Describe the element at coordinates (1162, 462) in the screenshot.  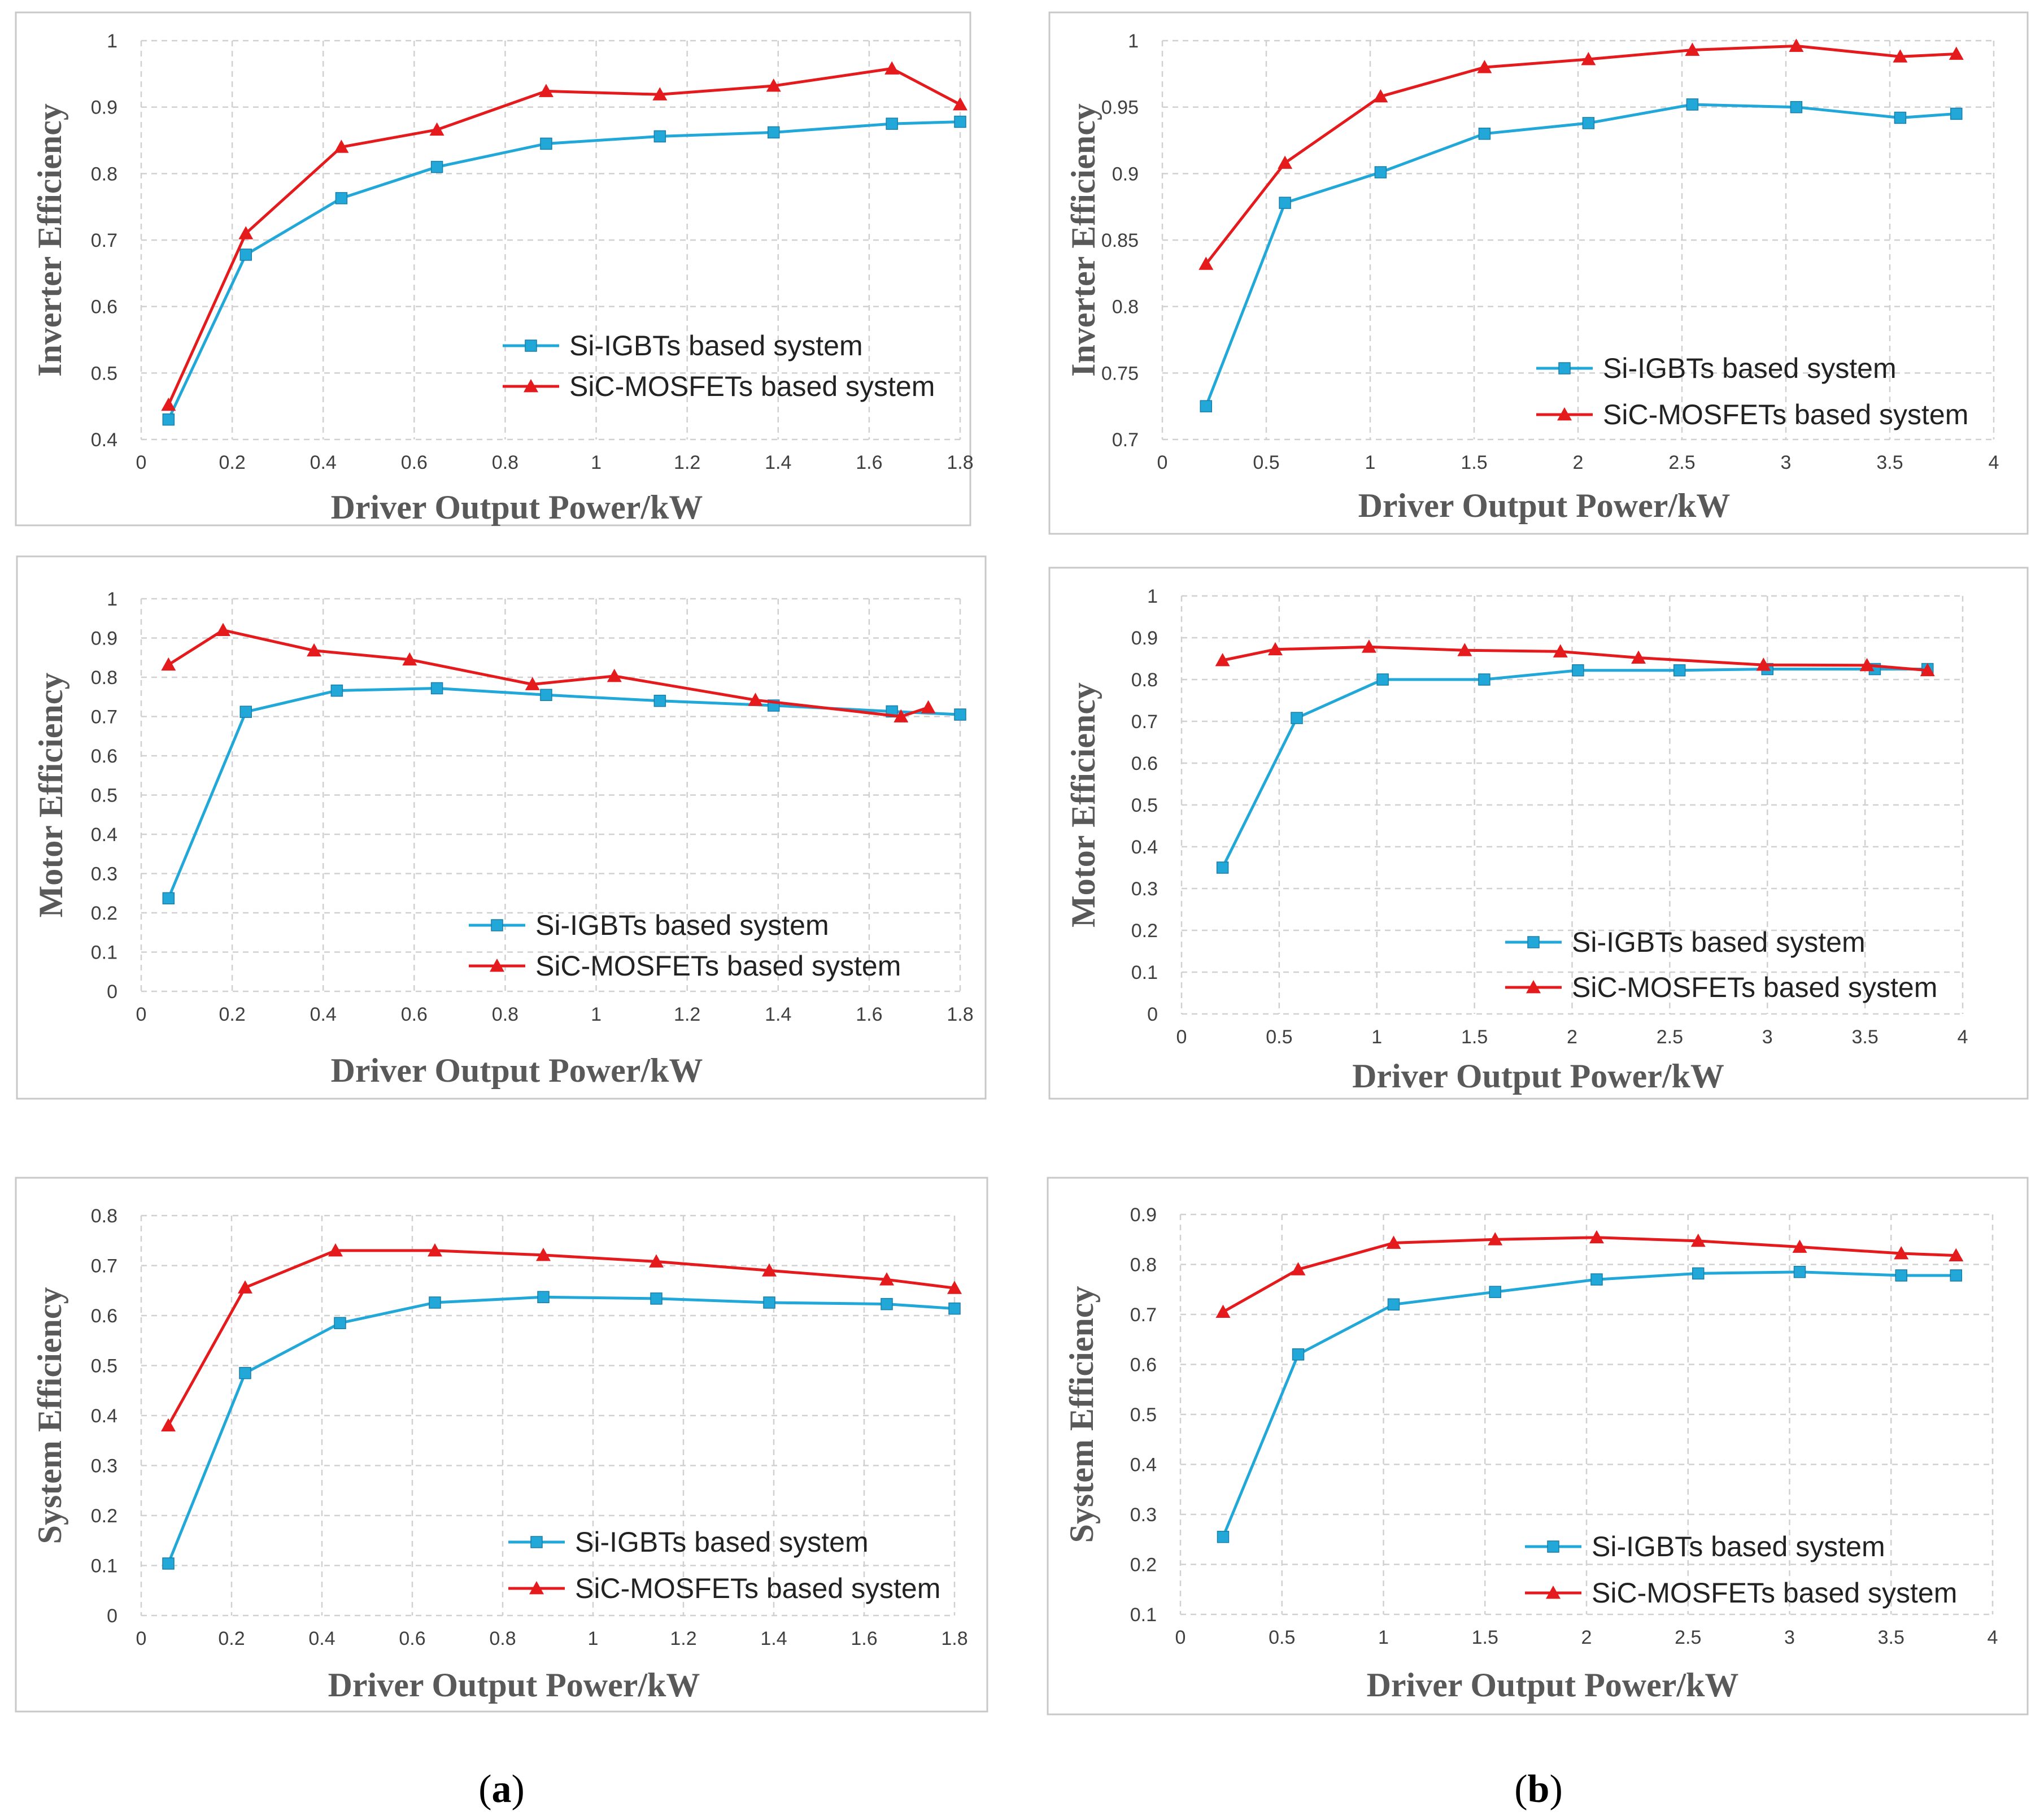
I see `x-tick-label: 0` at that location.